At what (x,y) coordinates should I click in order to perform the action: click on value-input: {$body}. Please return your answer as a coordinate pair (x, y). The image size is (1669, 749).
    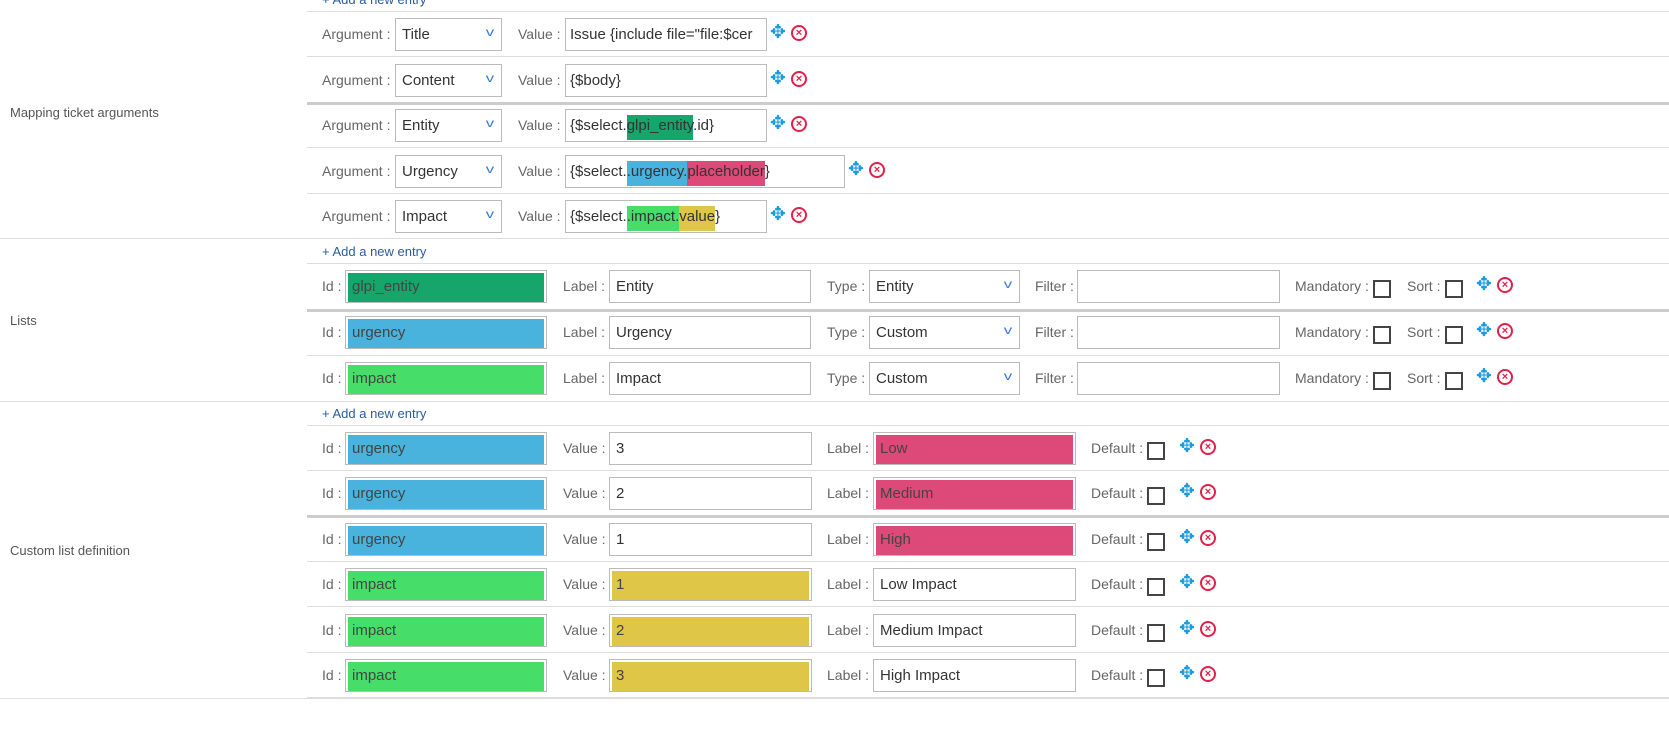
    Looking at the image, I should click on (666, 80).